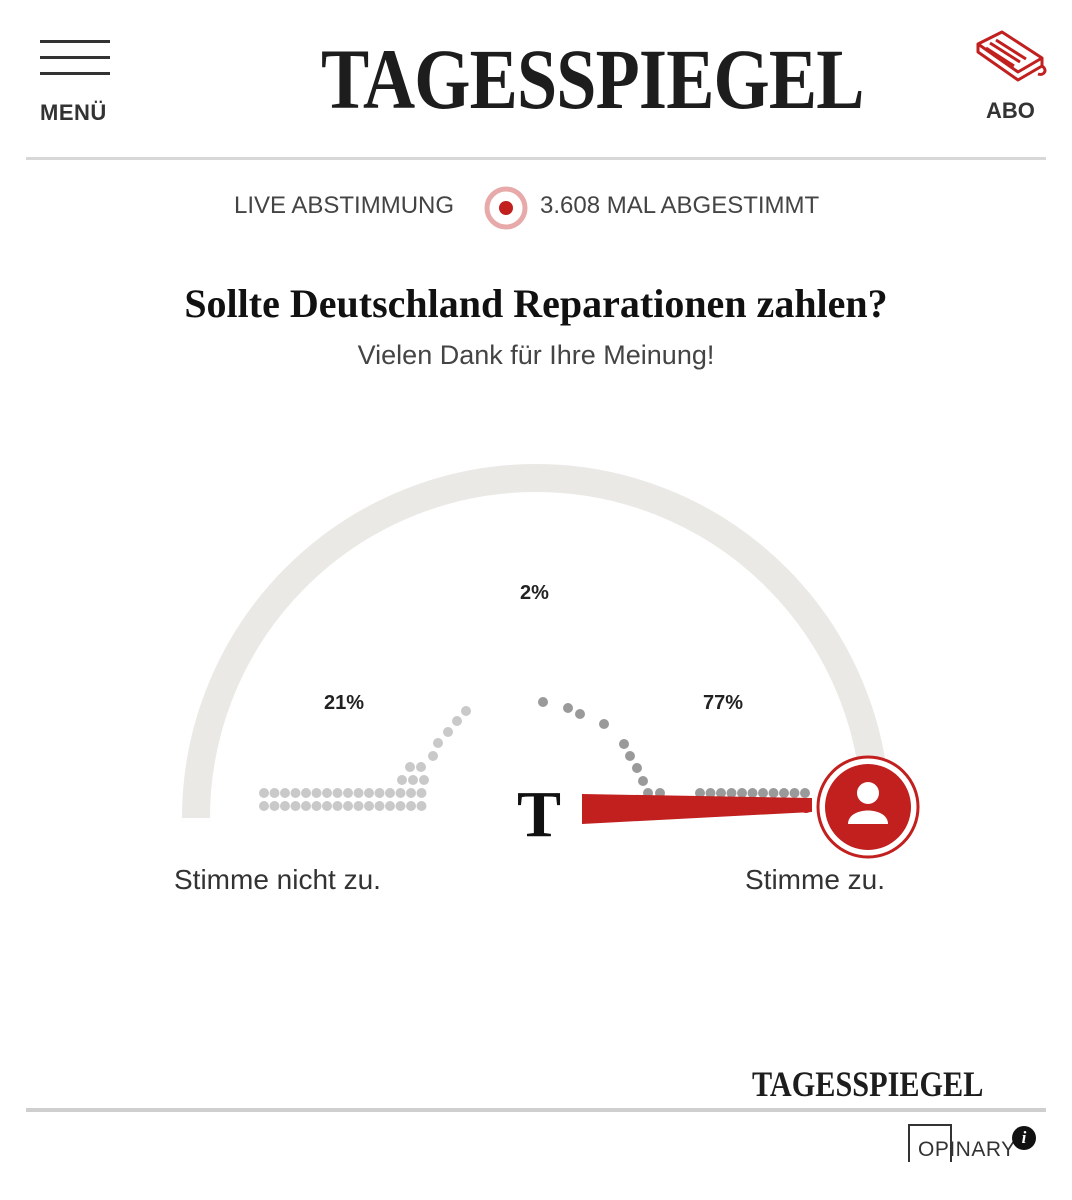 The height and width of the screenshot is (1200, 1072). Describe the element at coordinates (277, 879) in the screenshot. I see `label-disagree: Stimme nicht zu.` at that location.